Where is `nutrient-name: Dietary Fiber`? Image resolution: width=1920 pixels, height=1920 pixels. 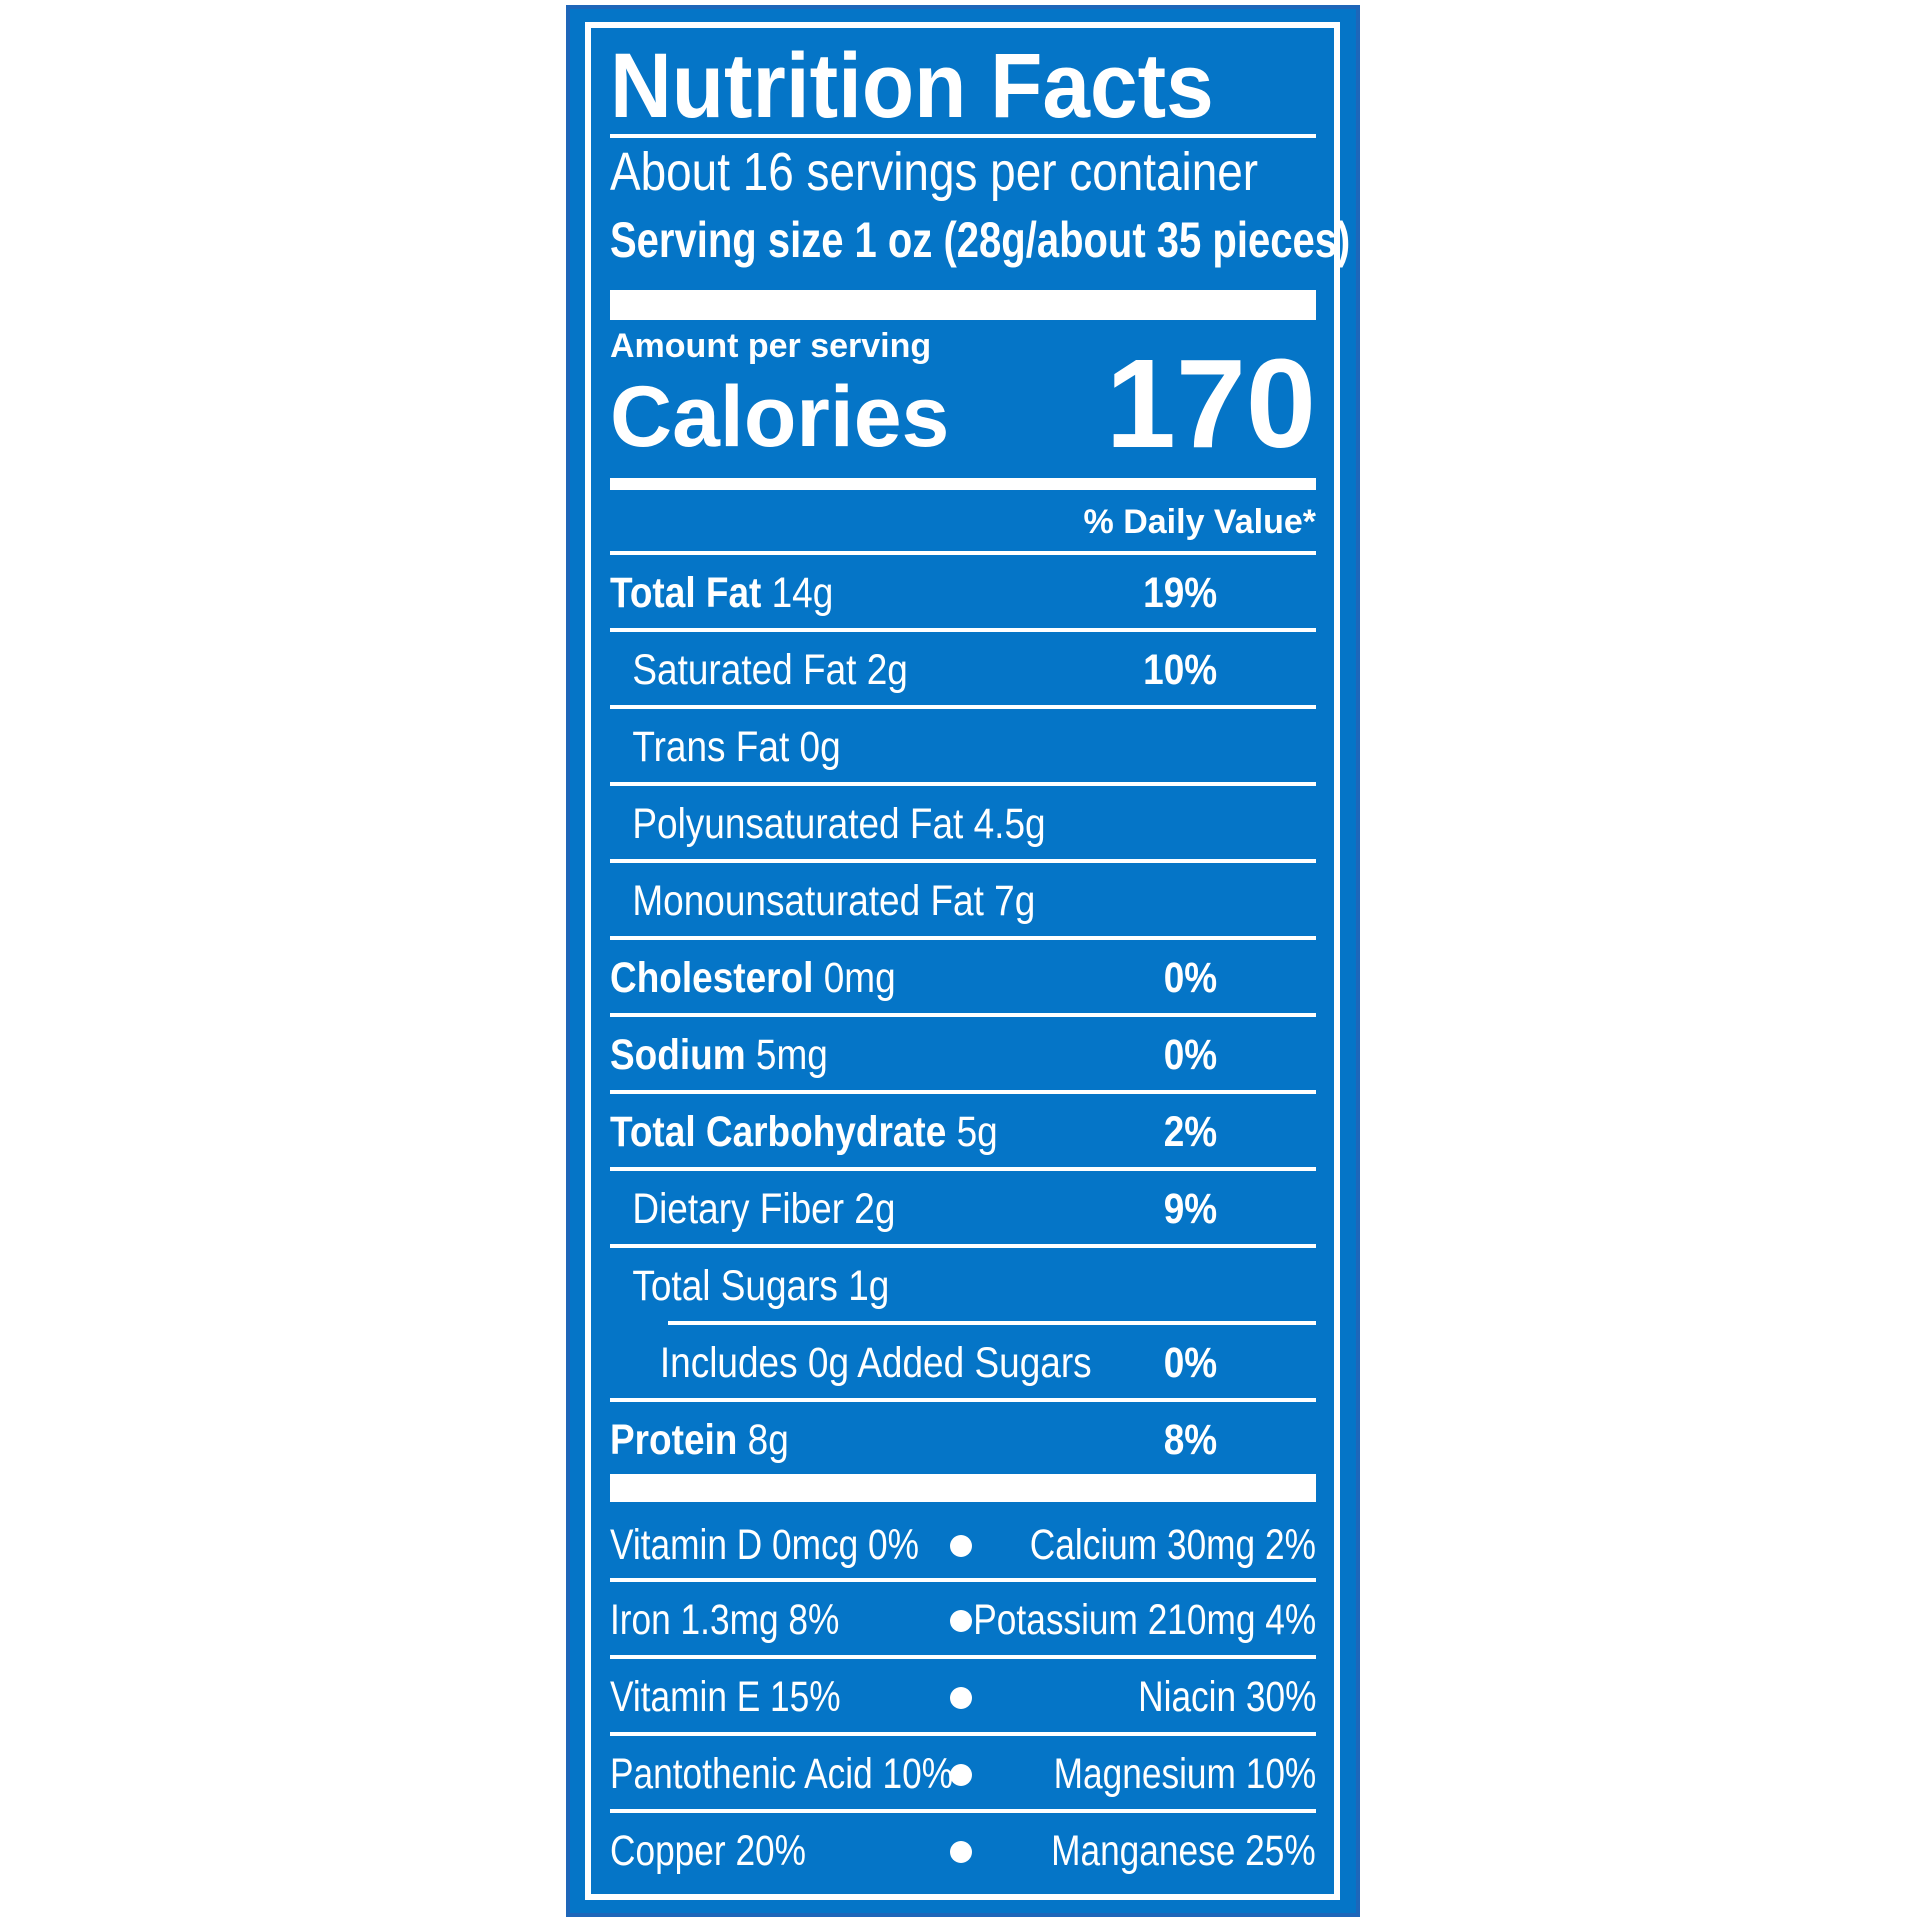
nutrient-name: Dietary Fiber is located at coordinates (738, 1208).